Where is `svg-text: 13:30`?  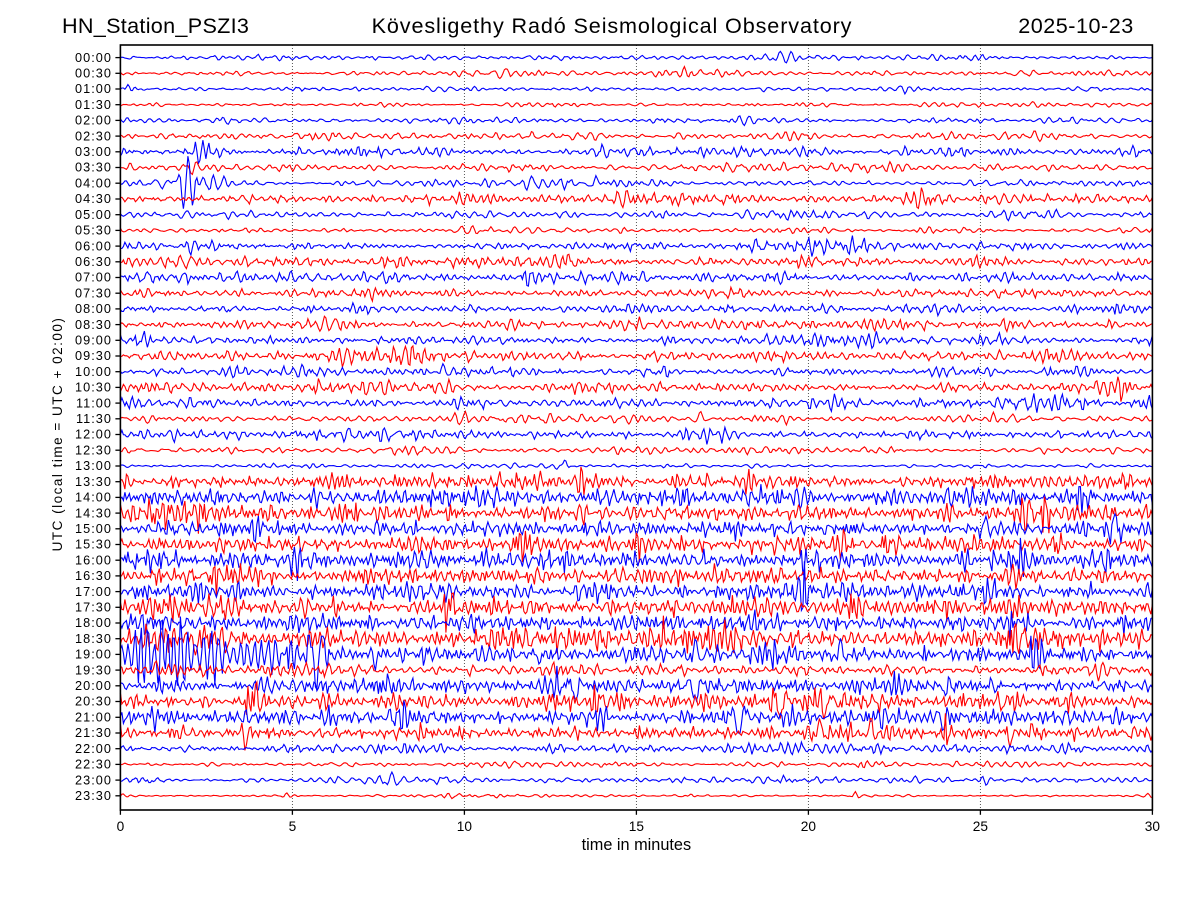 svg-text: 13:30 is located at coordinates (93, 482).